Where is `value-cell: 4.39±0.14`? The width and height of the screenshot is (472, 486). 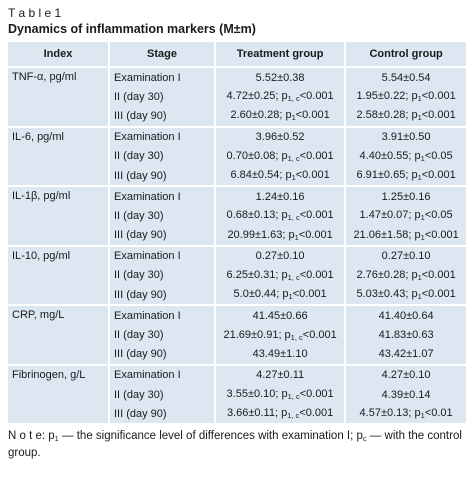
value-cell: 4.39±0.14 is located at coordinates (405, 395).